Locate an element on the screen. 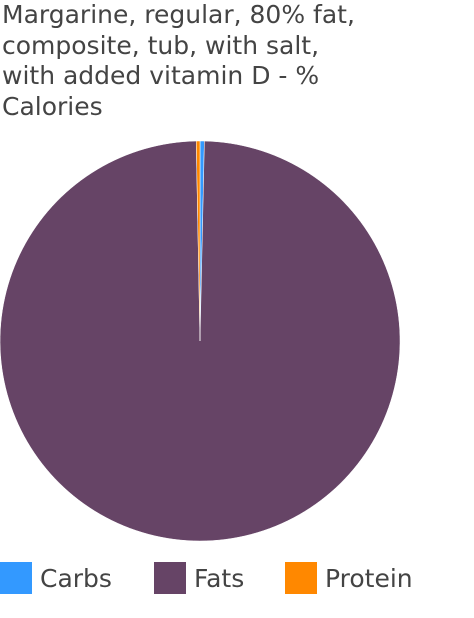  legend-label-carbs: Carbs is located at coordinates (76, 578).